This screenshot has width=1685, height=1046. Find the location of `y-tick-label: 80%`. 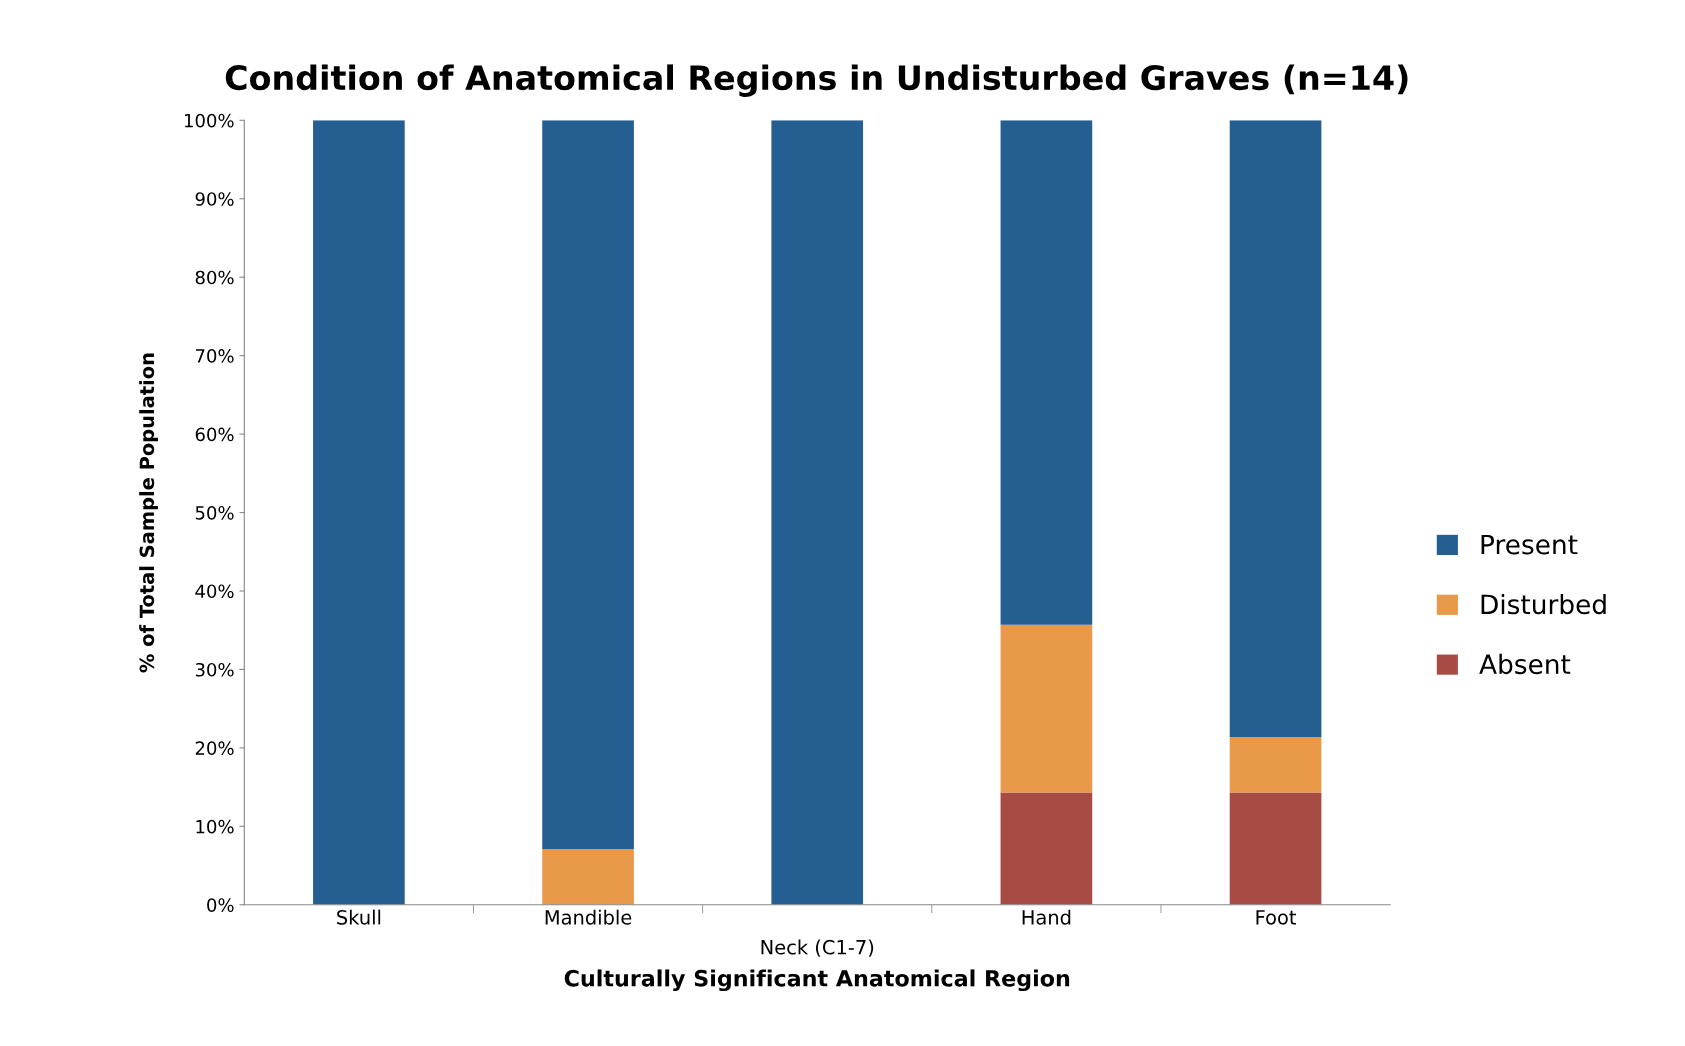

y-tick-label: 80% is located at coordinates (214, 277).